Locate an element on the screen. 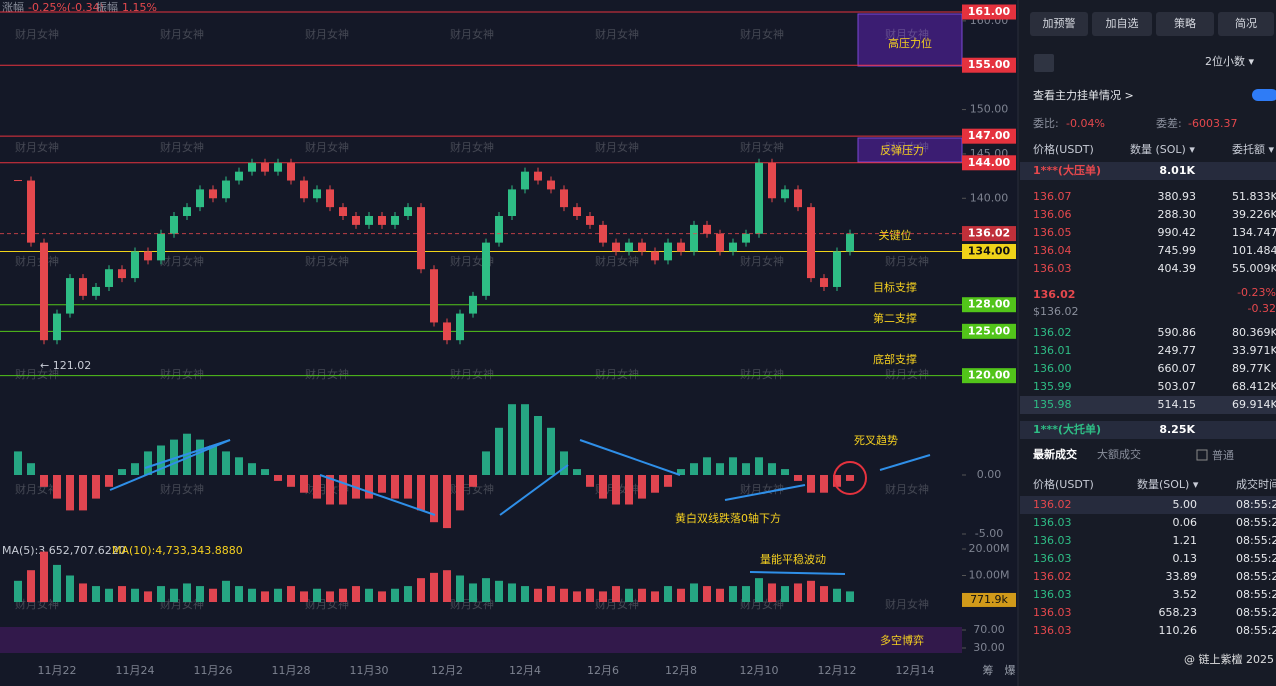 Image resolution: width=1276 pixels, height=686 pixels. diff-value: -6003.37 is located at coordinates (1212, 123).